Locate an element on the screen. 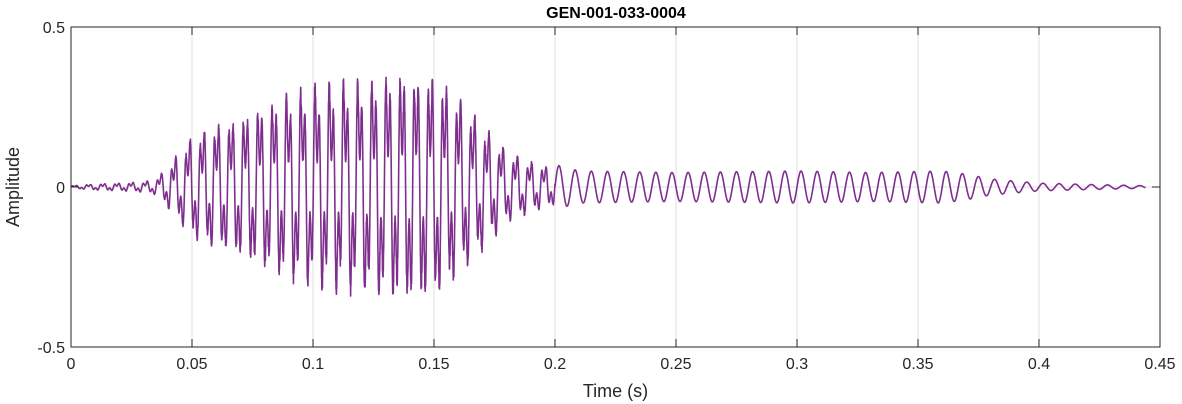 The height and width of the screenshot is (404, 1182). x-axis-label: Time (s) is located at coordinates (615, 391).